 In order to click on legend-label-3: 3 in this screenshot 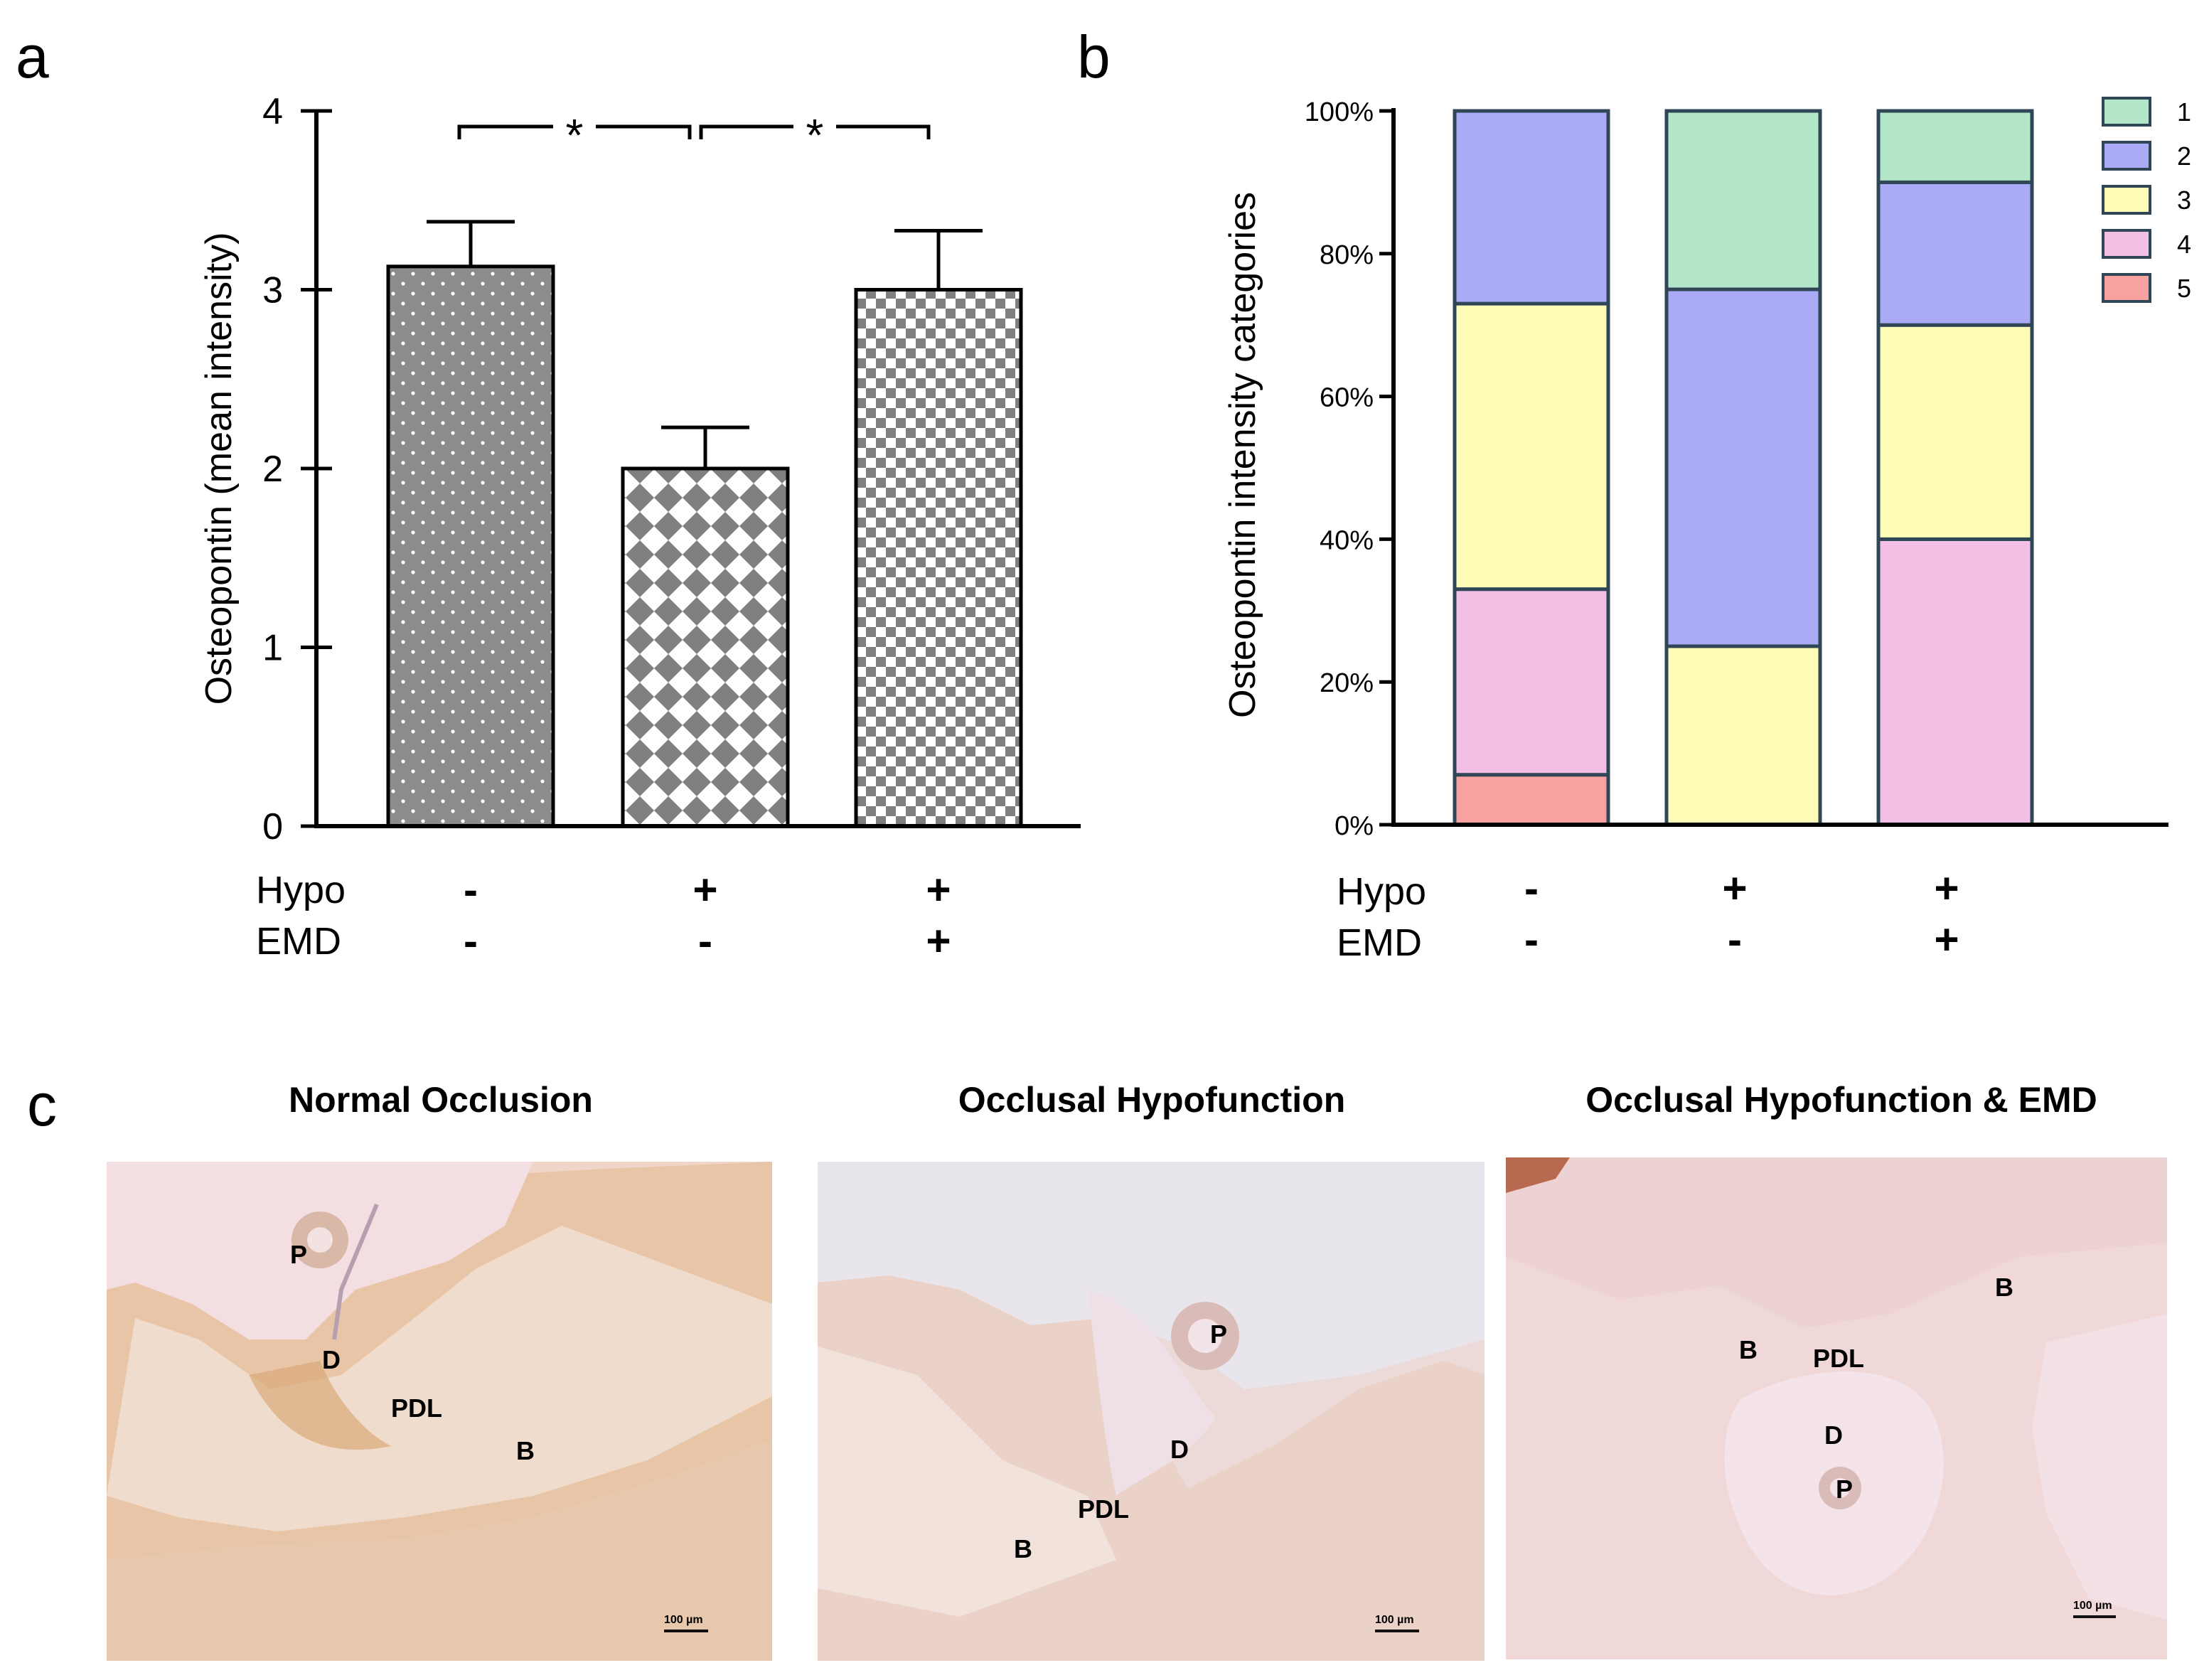, I will do `click(2184, 201)`.